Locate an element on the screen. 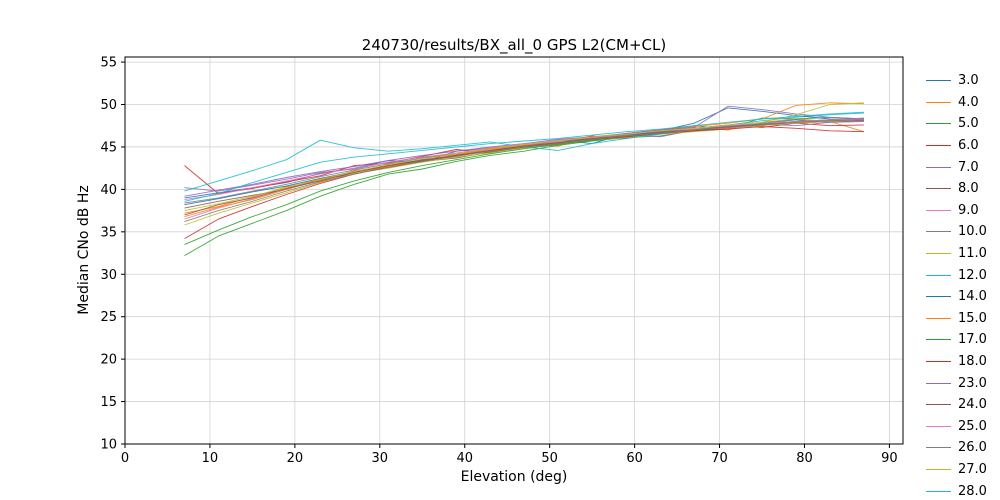  legend-label: 18.0 is located at coordinates (972, 362).